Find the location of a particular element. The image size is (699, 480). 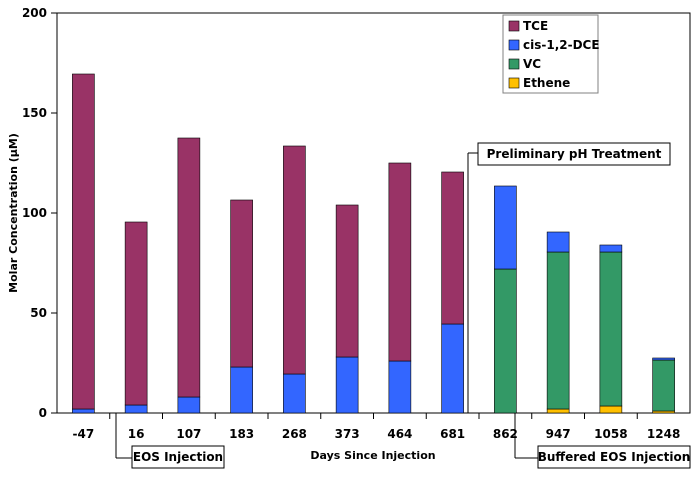

x-tick-label: 862 is located at coordinates (505, 434).